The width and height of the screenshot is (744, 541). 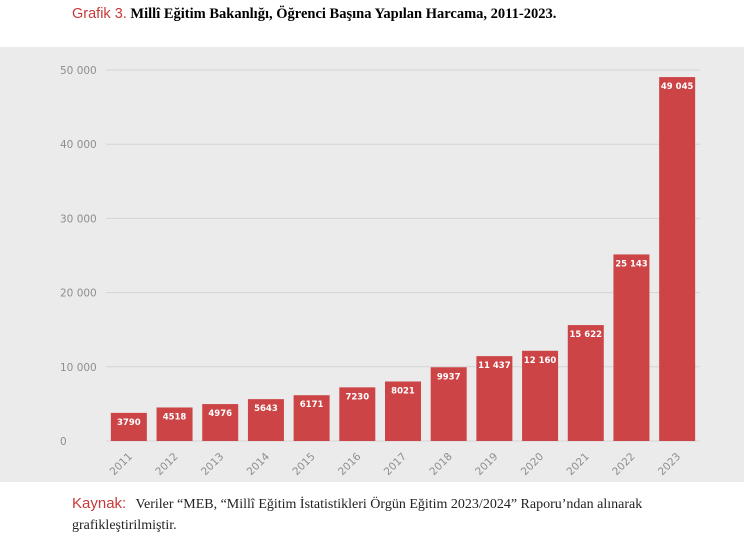 I want to click on y-tick-label: 40 000, so click(x=78, y=145).